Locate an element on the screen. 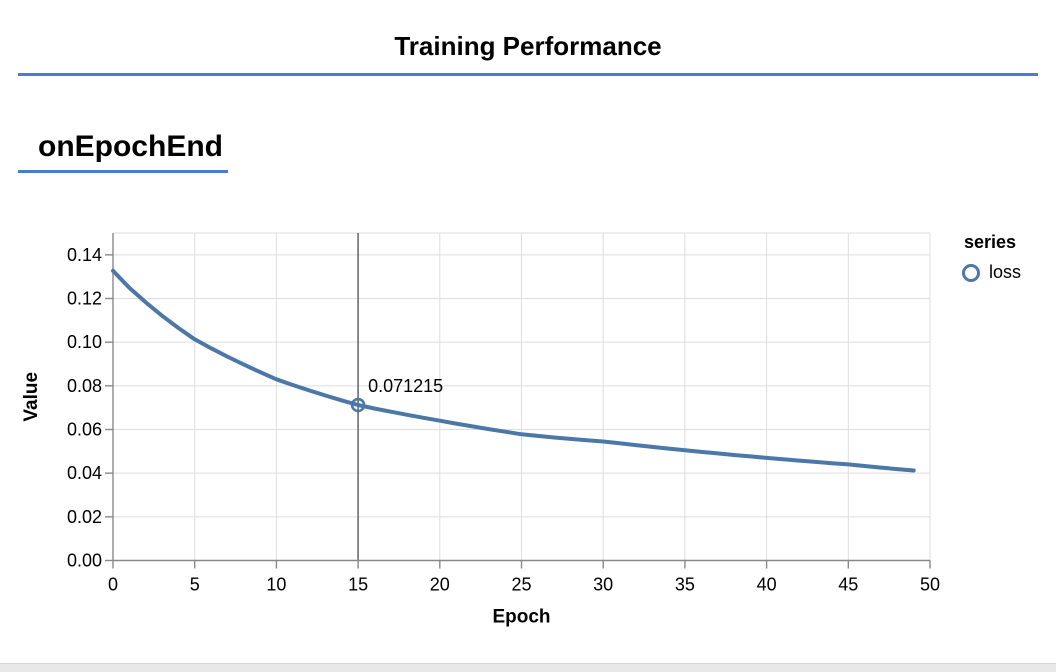  y-tick-label: 0.06 is located at coordinates (84, 430).